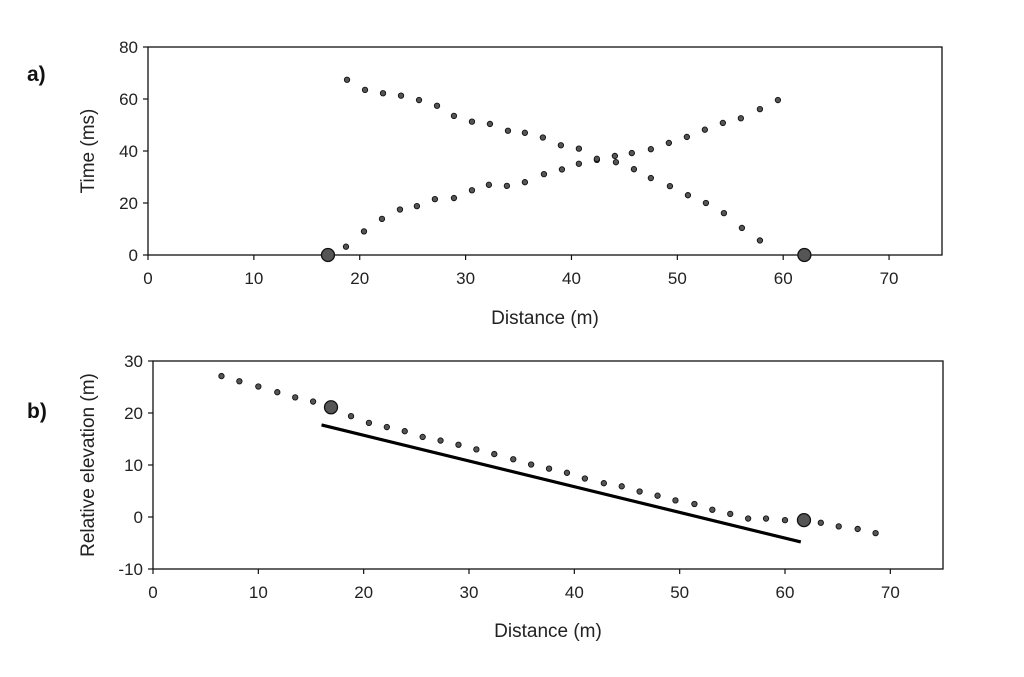 This screenshot has width=1024, height=677. I want to click on y-tick-label: 20, so click(133, 413).